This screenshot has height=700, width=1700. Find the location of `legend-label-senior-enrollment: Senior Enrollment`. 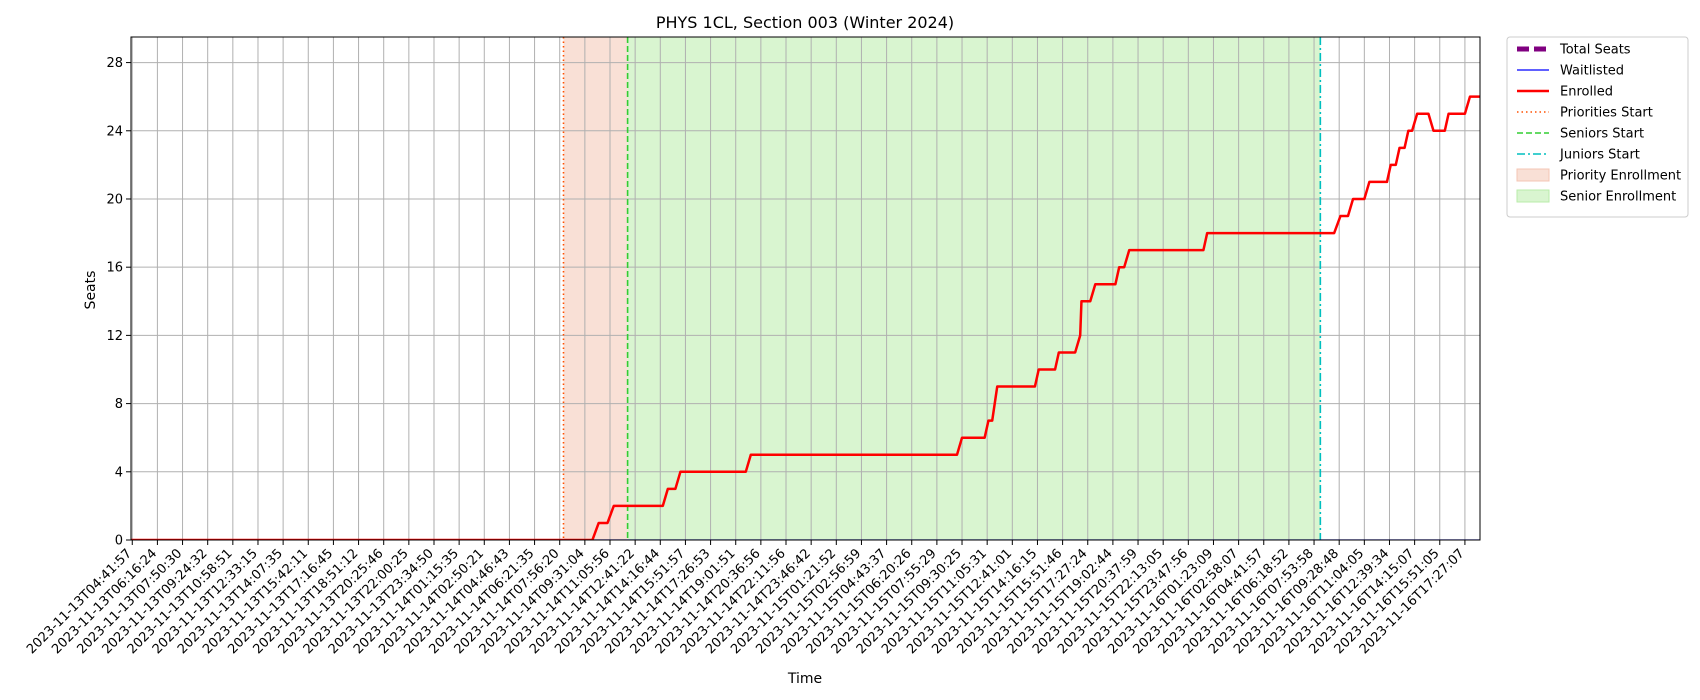

legend-label-senior-enrollment: Senior Enrollment is located at coordinates (1618, 197).